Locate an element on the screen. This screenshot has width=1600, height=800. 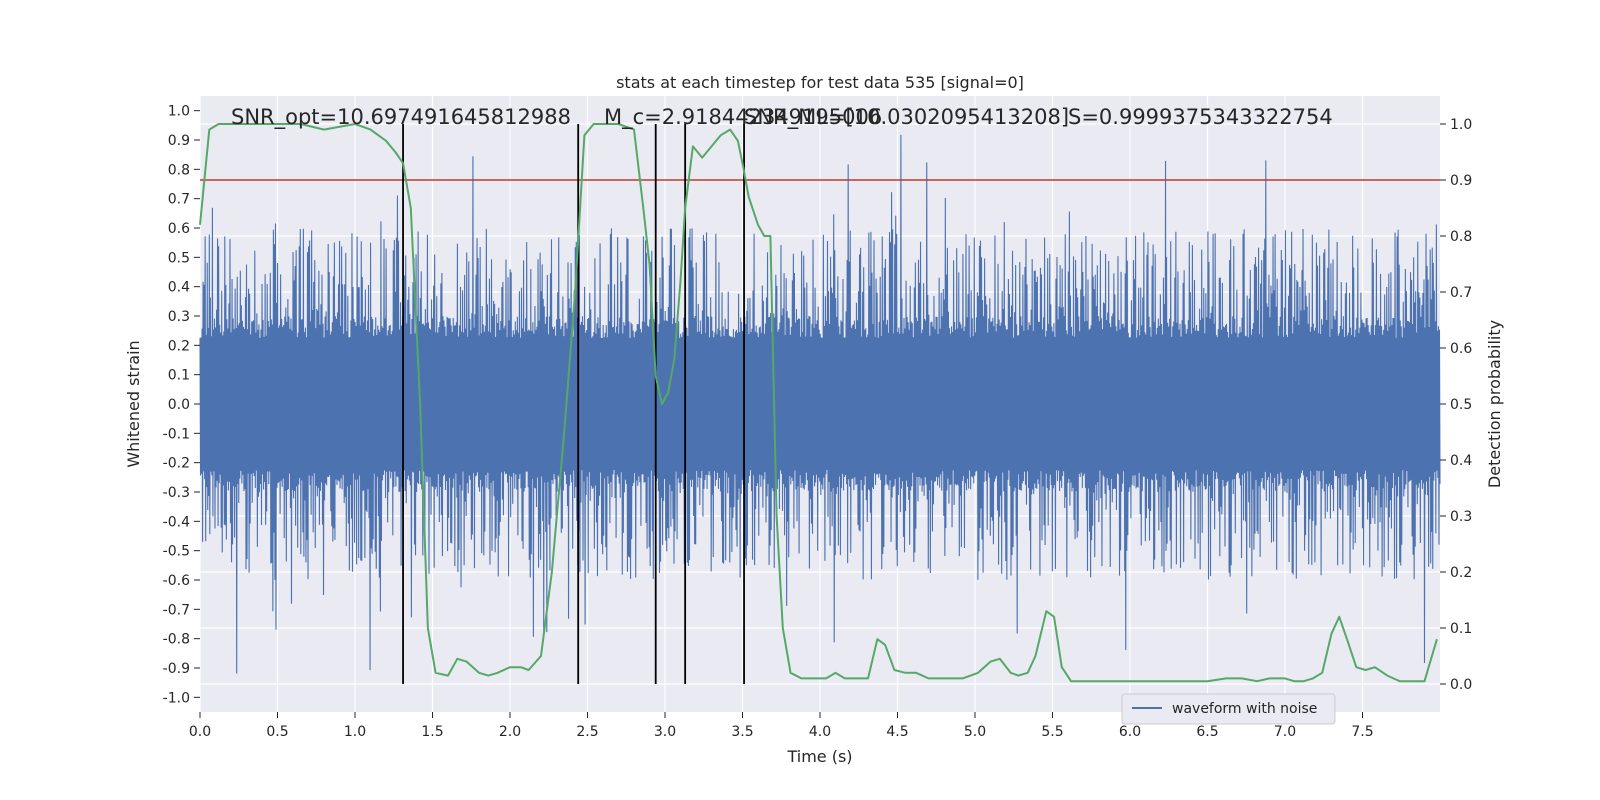
y-ticks-right: 0.0 0.1 0.2 0.3 0.4 0.5 0.6 0.7 0.8 0.9 1.0 is located at coordinates (1456, 405).